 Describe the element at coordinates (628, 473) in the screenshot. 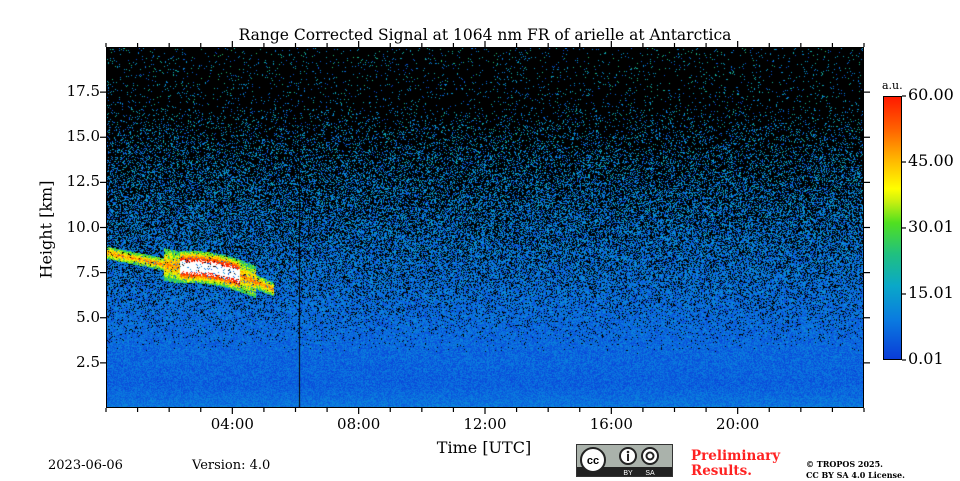

I see `by-text: BY` at that location.